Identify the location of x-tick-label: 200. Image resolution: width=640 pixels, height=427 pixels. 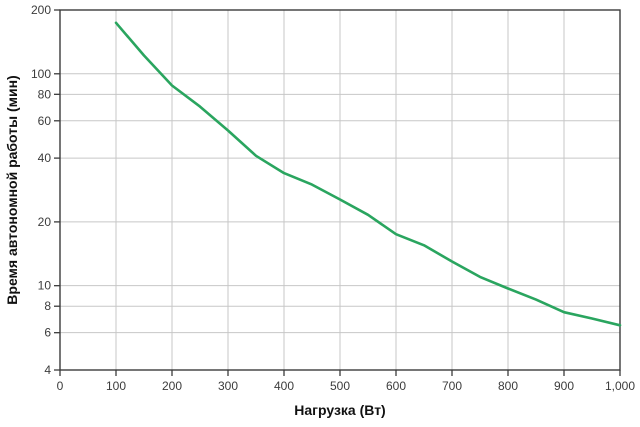
(172, 386).